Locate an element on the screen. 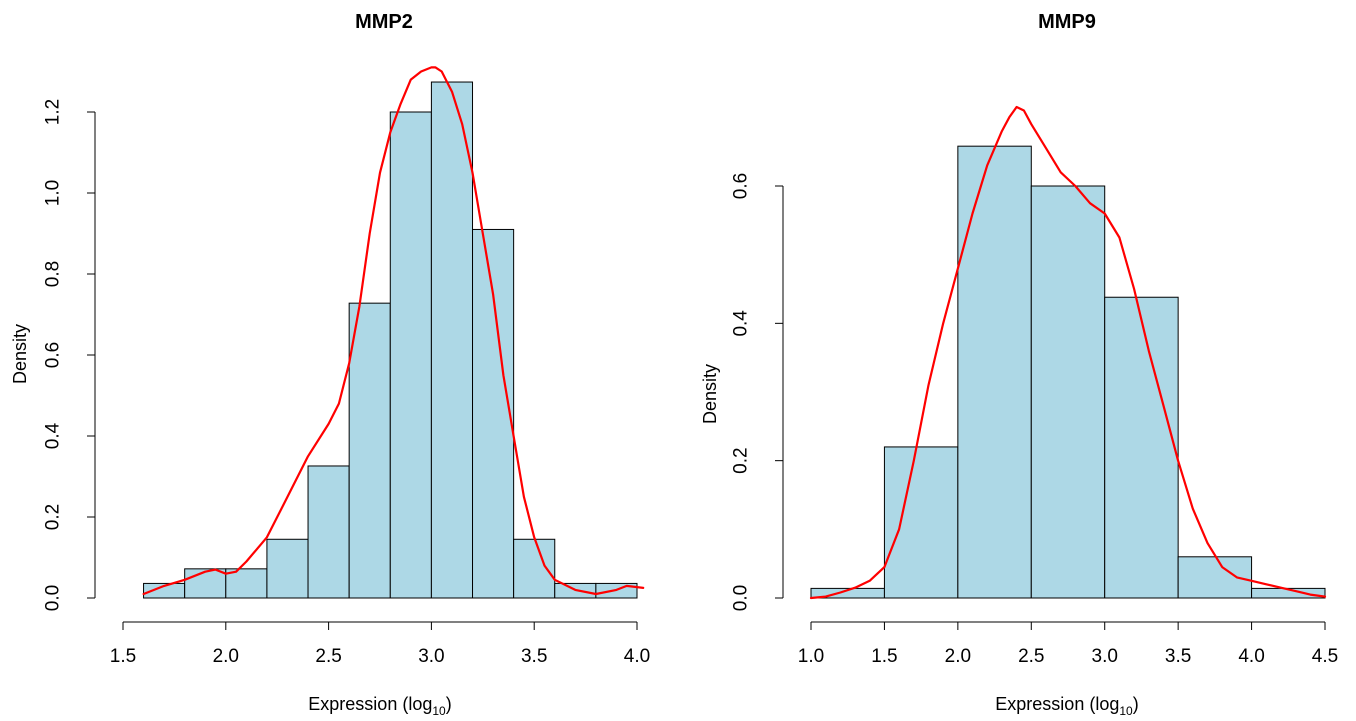 Image resolution: width=1356 pixels, height=721 pixels. y-tick-label: 0.8 is located at coordinates (53, 274).